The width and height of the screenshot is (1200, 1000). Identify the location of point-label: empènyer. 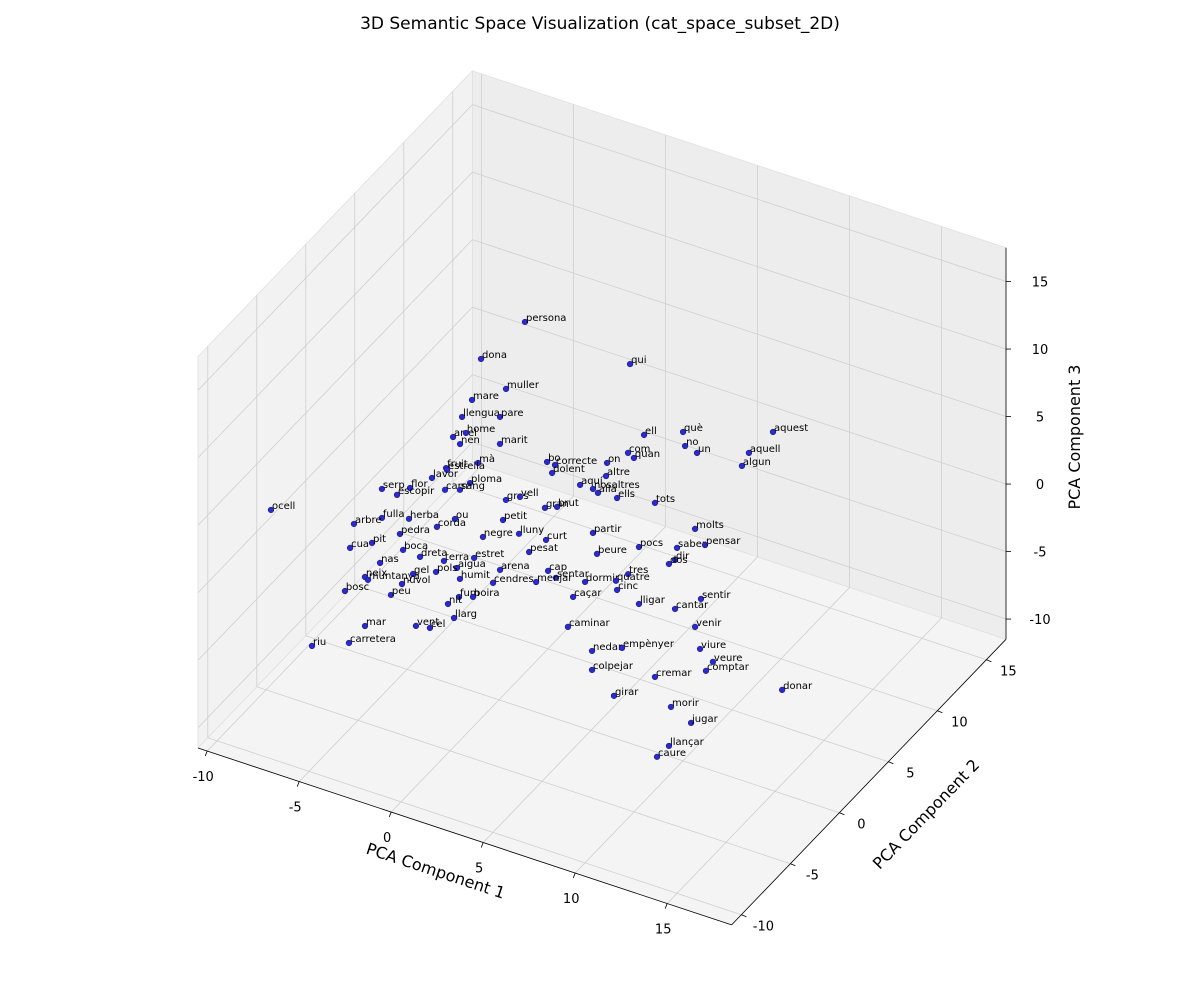
(649, 644).